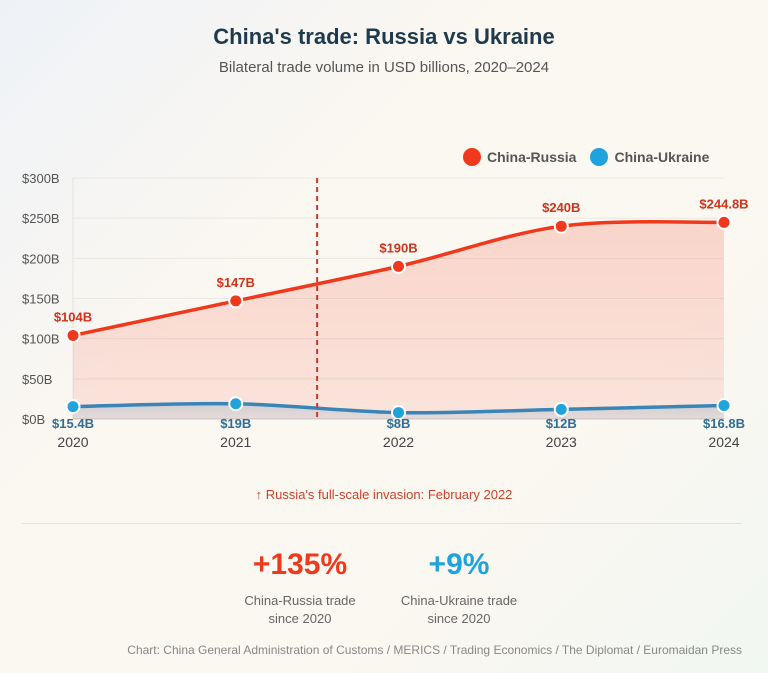 This screenshot has height=673, width=768. I want to click on stat-ukraine-value: +9%, so click(459, 564).